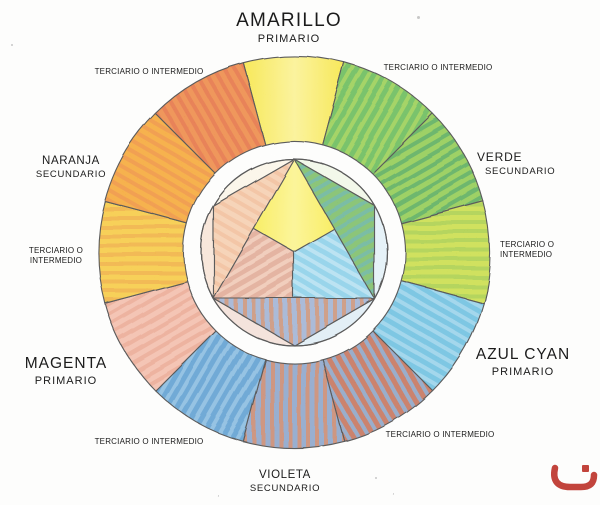 This screenshot has height=505, width=600. What do you see at coordinates (585, 468) in the screenshot?
I see `logo-dot` at bounding box center [585, 468].